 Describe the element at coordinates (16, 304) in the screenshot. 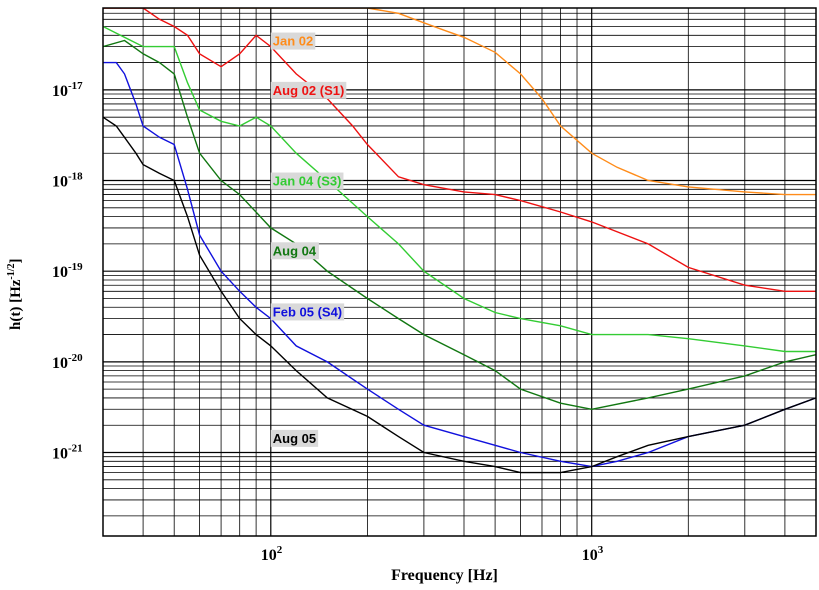

I see `y-axis-label-main: h(t) [Hz` at that location.